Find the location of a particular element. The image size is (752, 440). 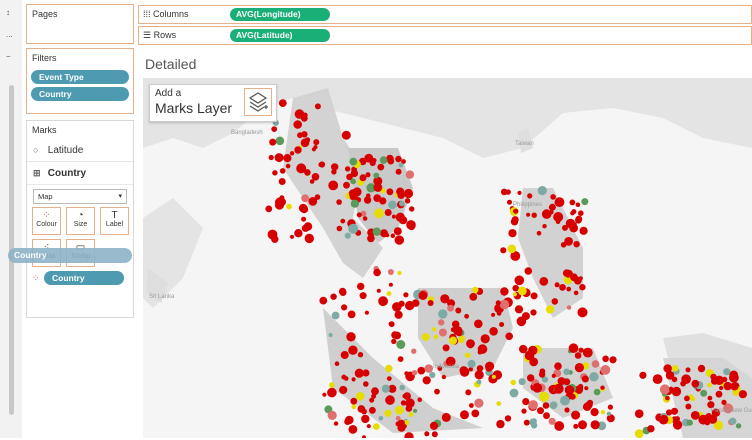

marks-layer-country: ⊞ Country is located at coordinates (80, 173).